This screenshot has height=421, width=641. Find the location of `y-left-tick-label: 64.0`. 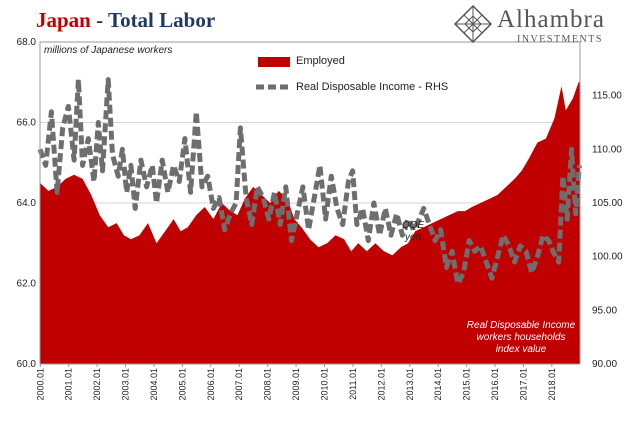

y-left-tick-label: 64.0 is located at coordinates (27, 203).